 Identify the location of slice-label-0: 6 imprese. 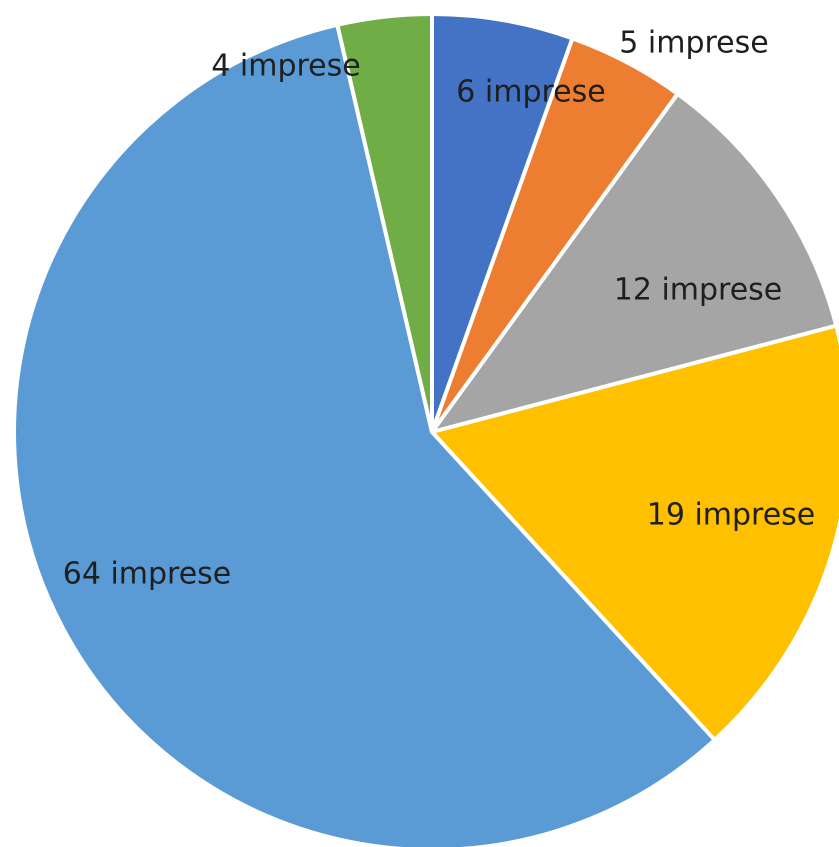
(530, 92).